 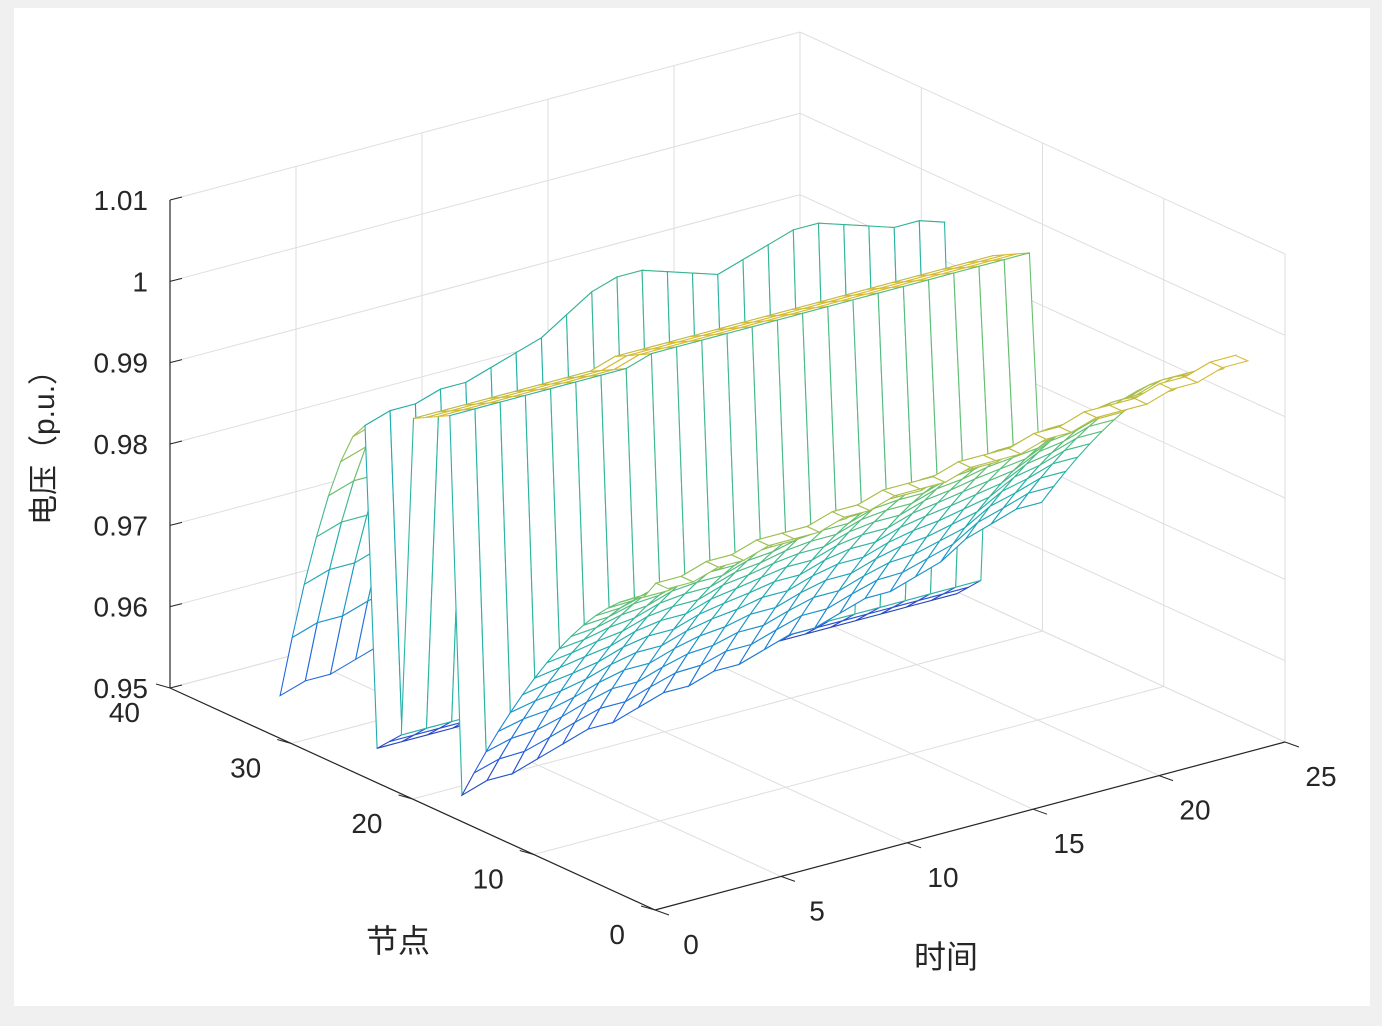 What do you see at coordinates (1068, 843) in the screenshot?
I see `x-tick-label: 15` at bounding box center [1068, 843].